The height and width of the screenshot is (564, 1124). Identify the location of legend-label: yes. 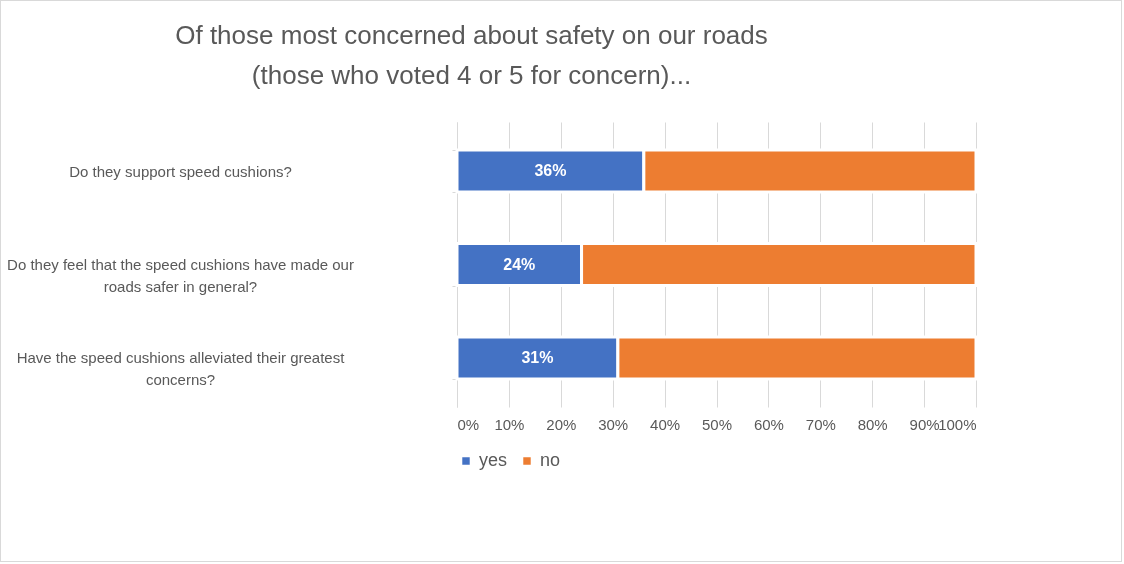
(493, 460).